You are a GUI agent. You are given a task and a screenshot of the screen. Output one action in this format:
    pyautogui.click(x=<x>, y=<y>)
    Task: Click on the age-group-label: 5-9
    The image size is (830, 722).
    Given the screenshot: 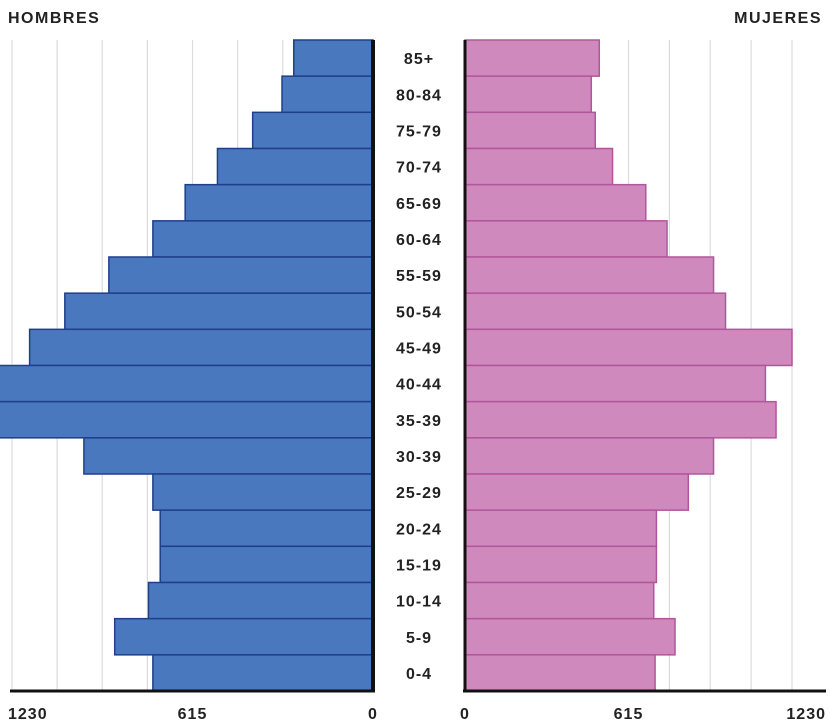 What is the action you would take?
    pyautogui.click(x=419, y=638)
    